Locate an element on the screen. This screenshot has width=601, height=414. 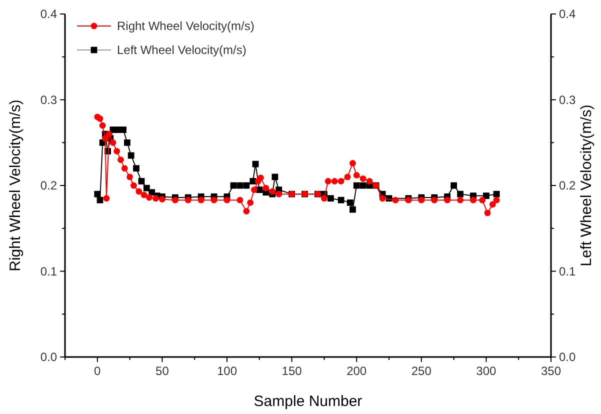
y-tick-label: 0.0 is located at coordinates (49, 357).